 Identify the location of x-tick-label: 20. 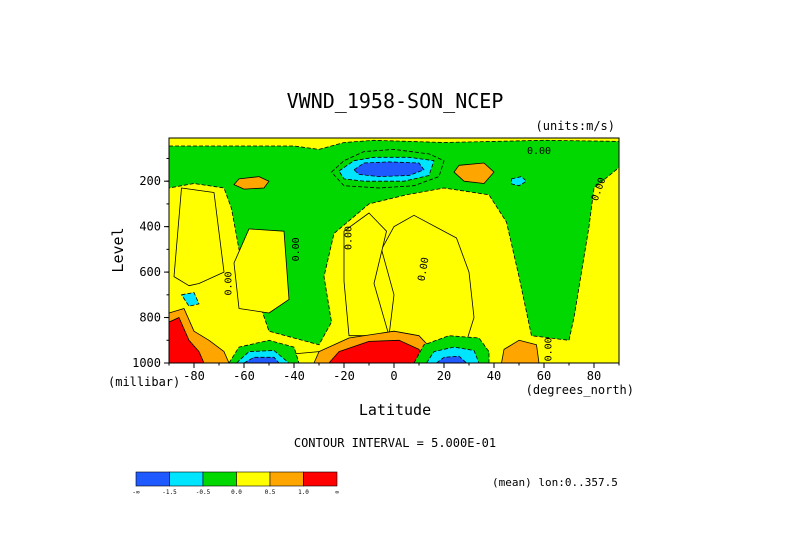
(444, 376).